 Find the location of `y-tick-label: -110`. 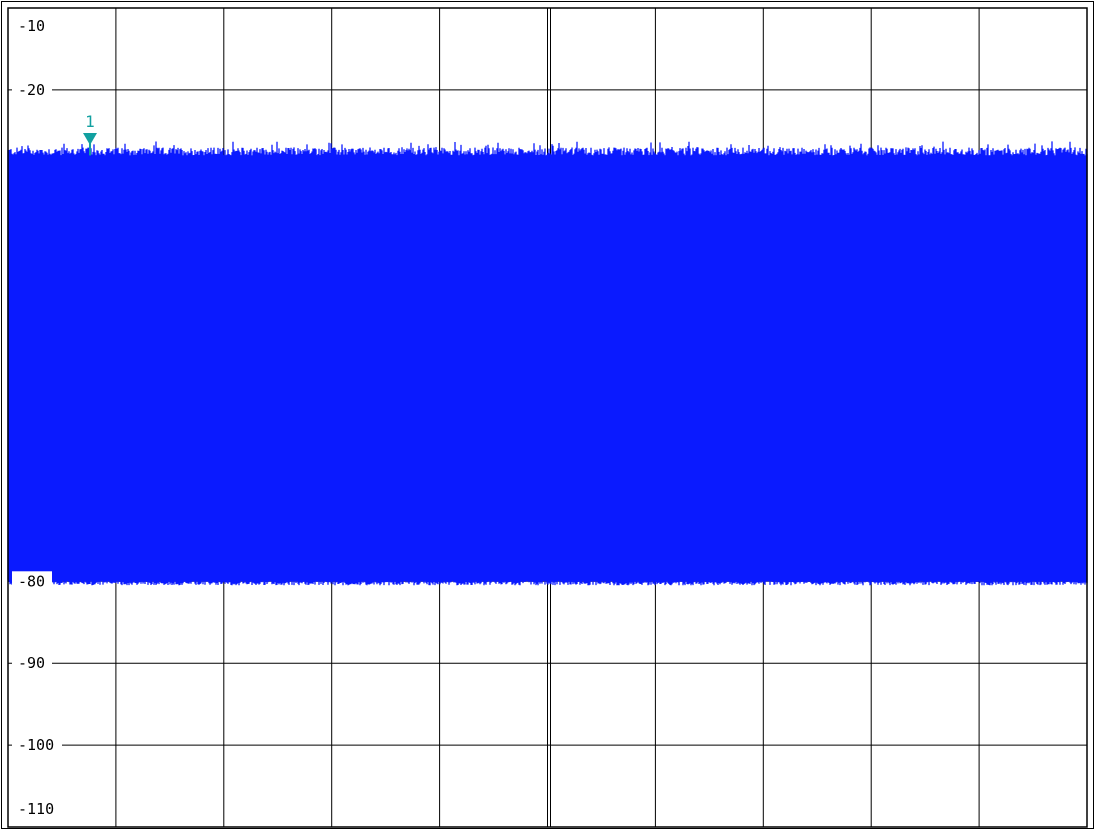

y-tick-label: -110 is located at coordinates (36, 809).